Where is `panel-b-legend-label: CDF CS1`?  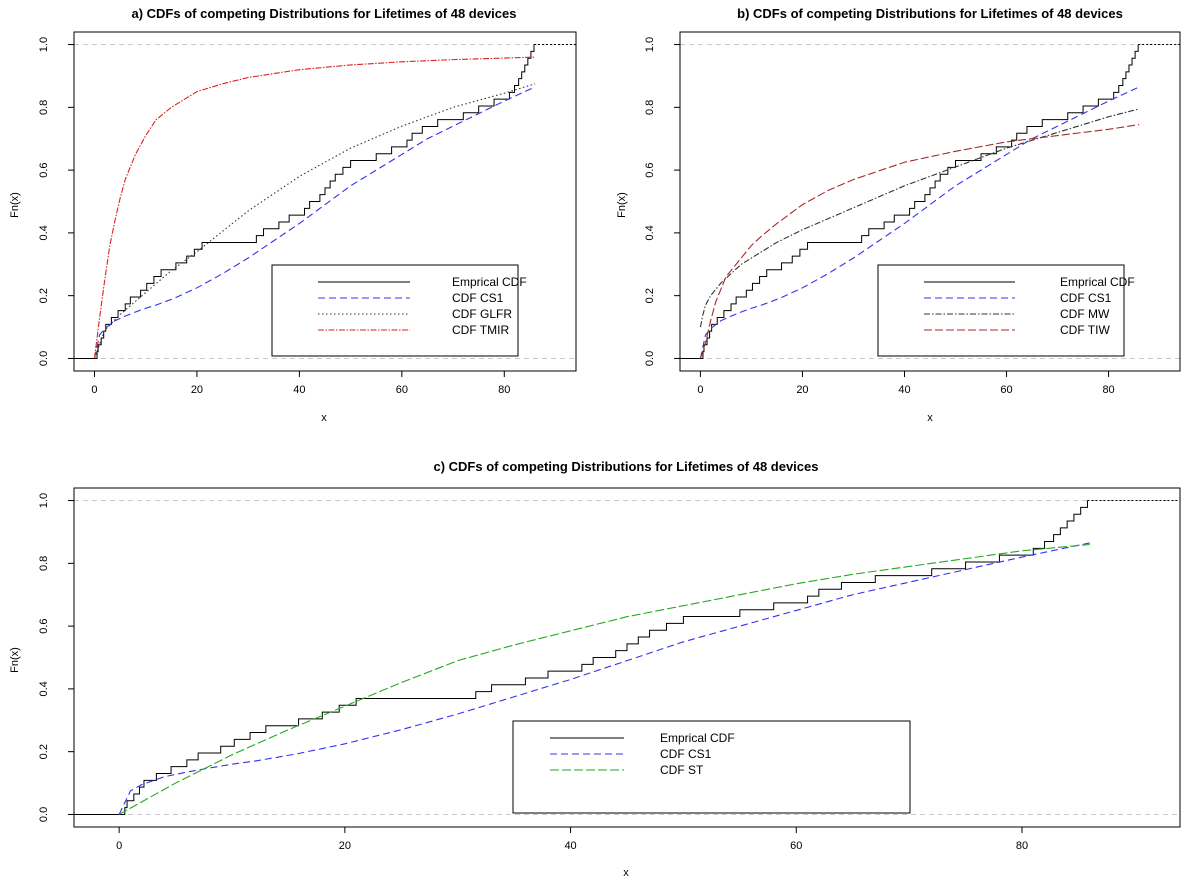
panel-b-legend-label: CDF CS1 is located at coordinates (1086, 298).